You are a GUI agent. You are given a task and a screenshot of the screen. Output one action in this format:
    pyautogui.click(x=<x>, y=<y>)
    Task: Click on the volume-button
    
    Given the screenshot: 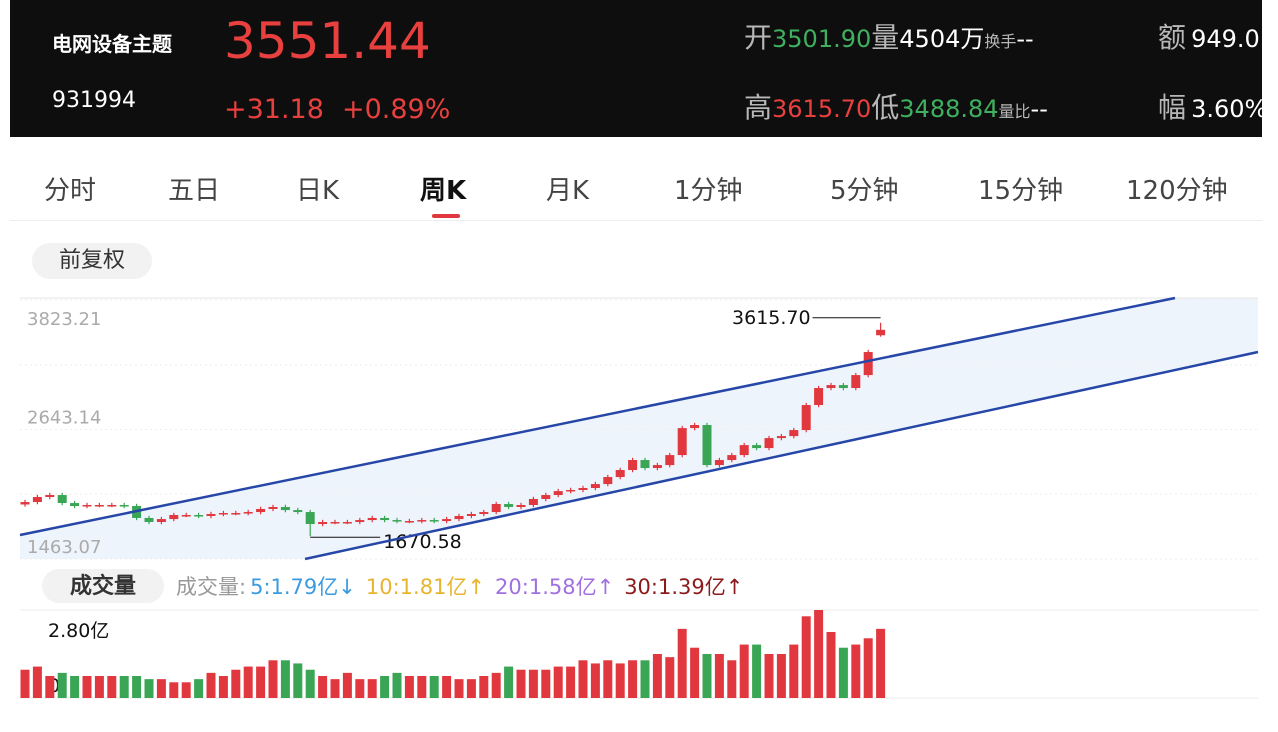 What is the action you would take?
    pyautogui.click(x=103, y=586)
    